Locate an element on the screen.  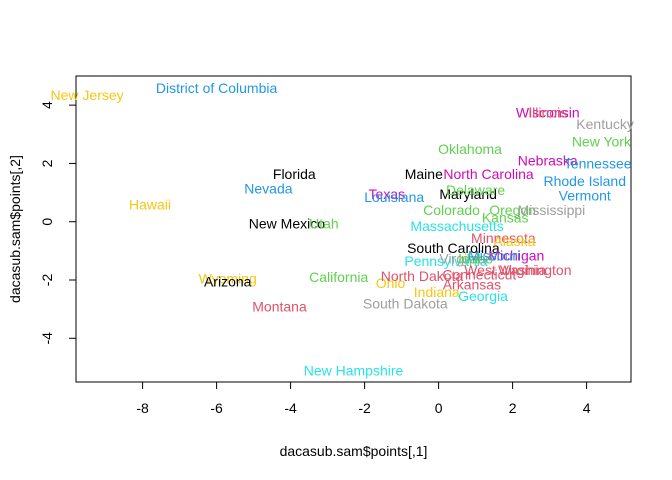
point-label: Vermont is located at coordinates (585, 196).